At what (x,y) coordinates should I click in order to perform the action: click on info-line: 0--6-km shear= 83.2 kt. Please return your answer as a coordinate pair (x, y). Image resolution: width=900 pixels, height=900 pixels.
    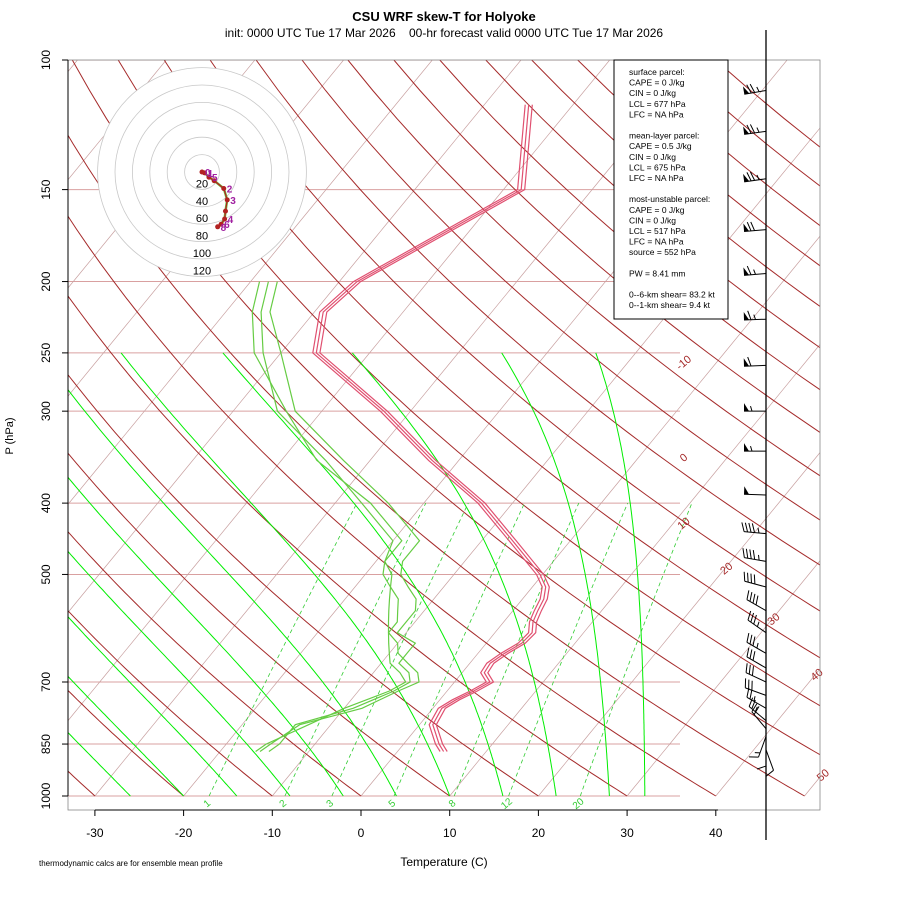
    Looking at the image, I should click on (672, 295).